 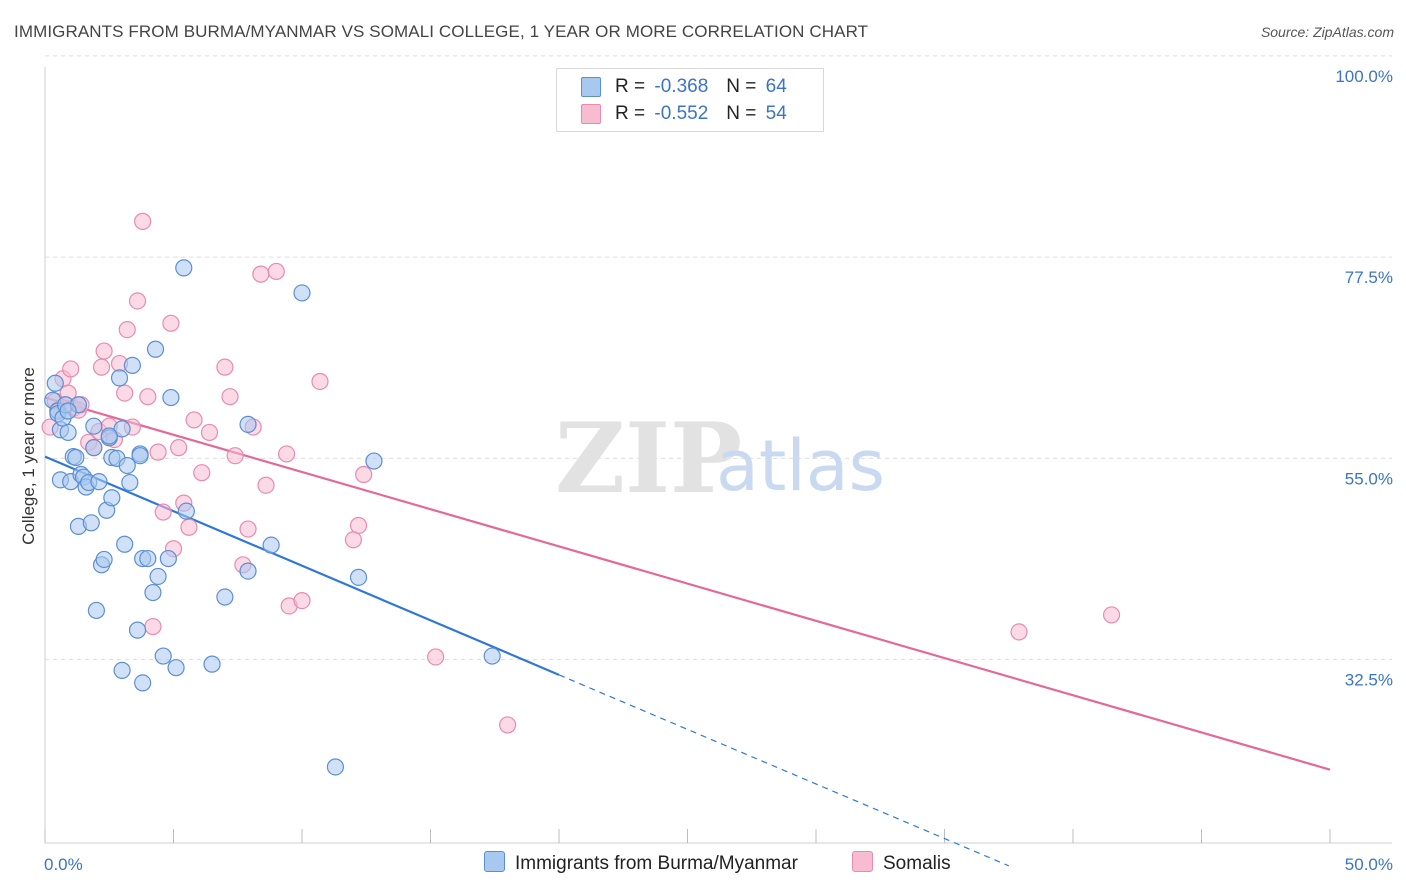 What do you see at coordinates (684, 87) in the screenshot?
I see `stats-legend-row-blue: R = -0.368 N = 64` at bounding box center [684, 87].